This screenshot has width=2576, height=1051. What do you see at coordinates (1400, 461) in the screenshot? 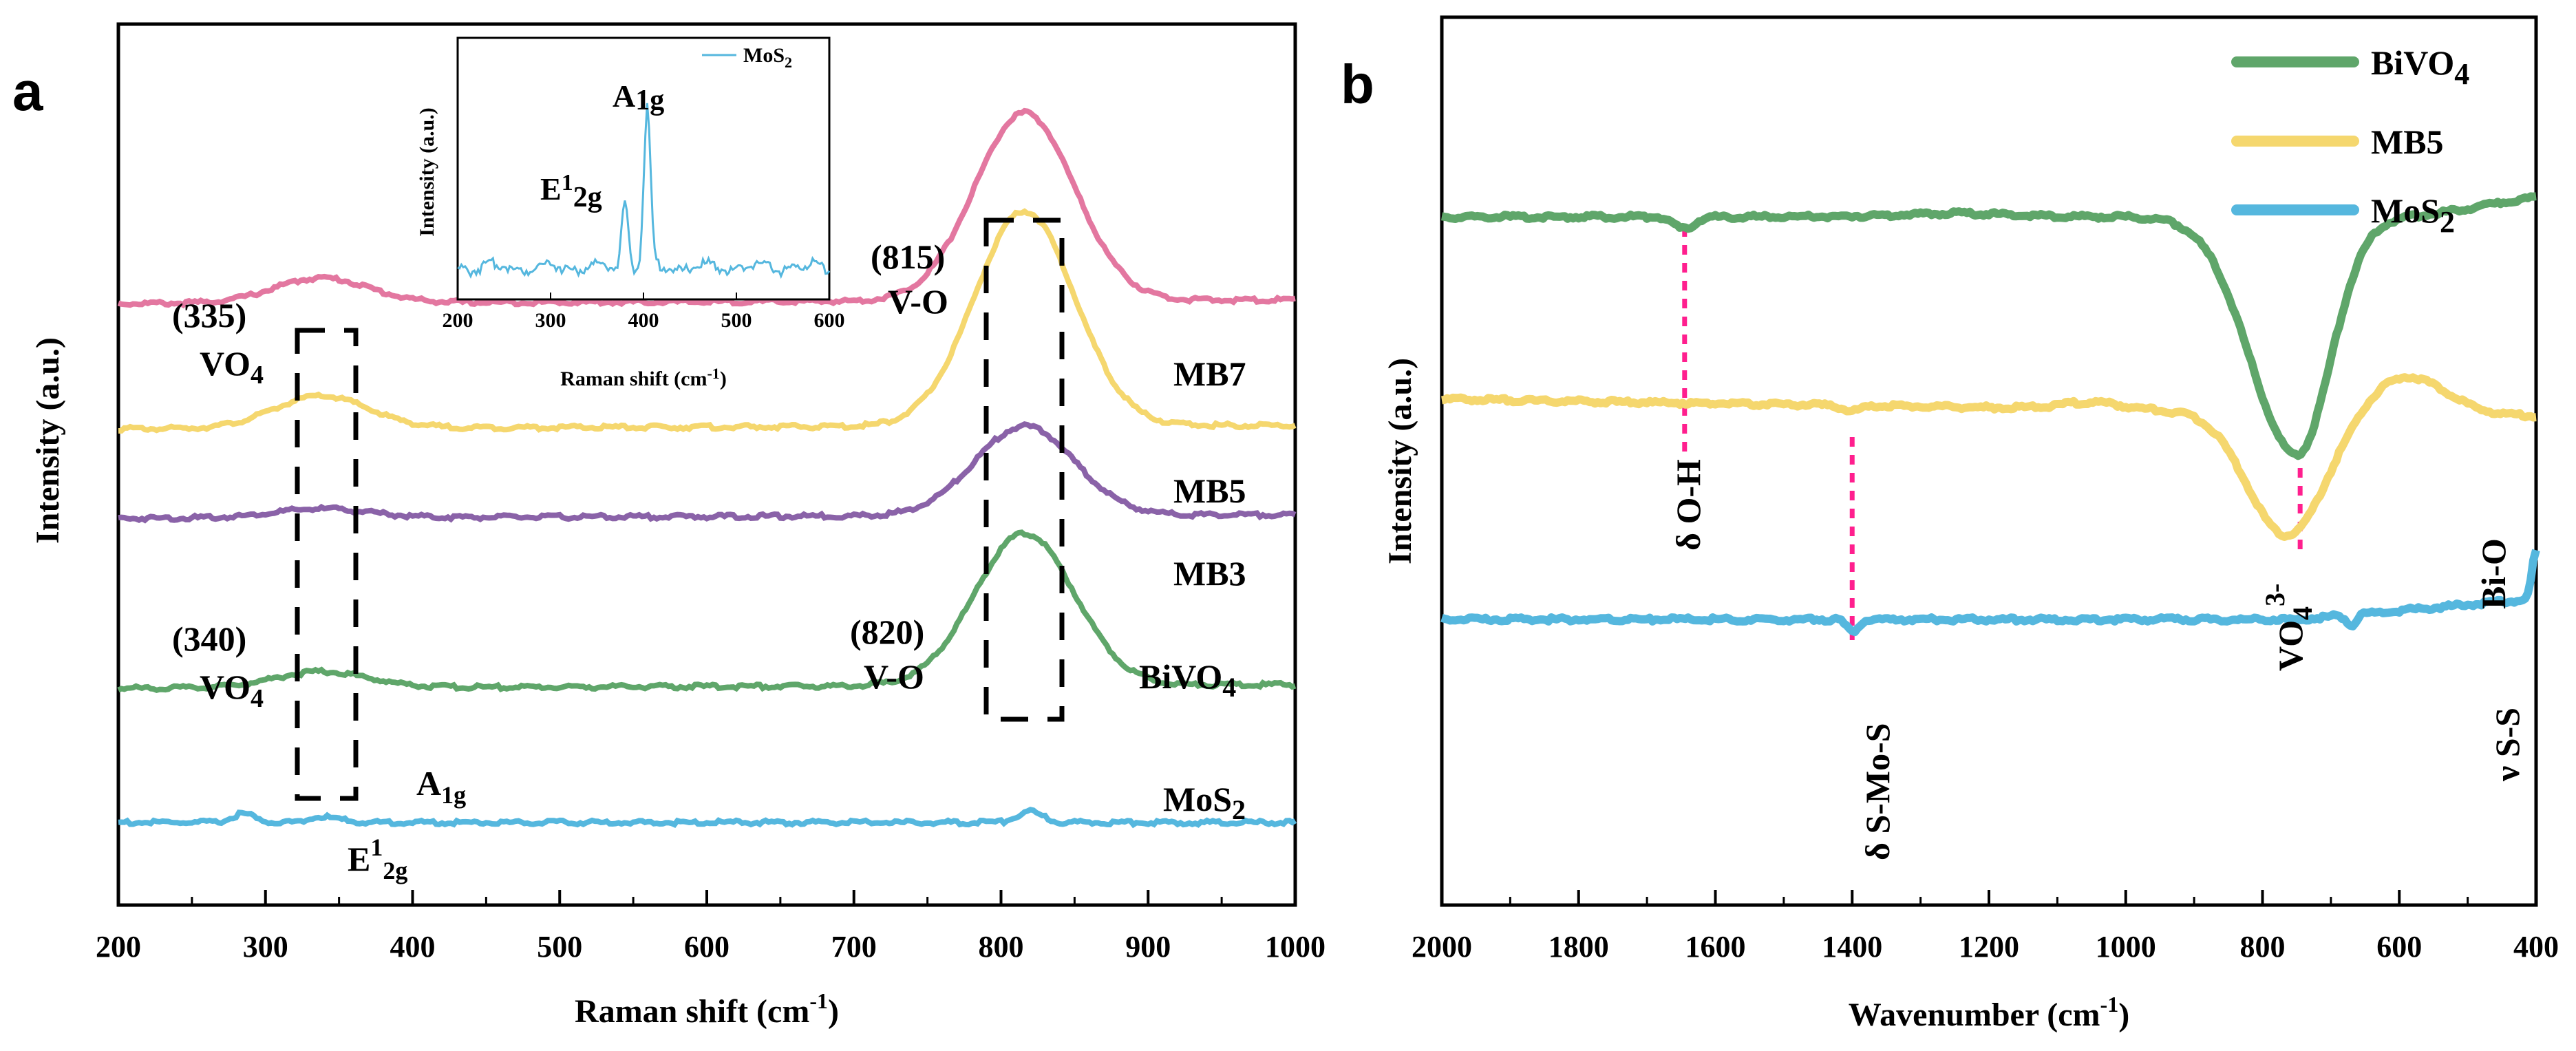
I see `ftir-y-axis-title: Intensity (a.u.)` at bounding box center [1400, 461].